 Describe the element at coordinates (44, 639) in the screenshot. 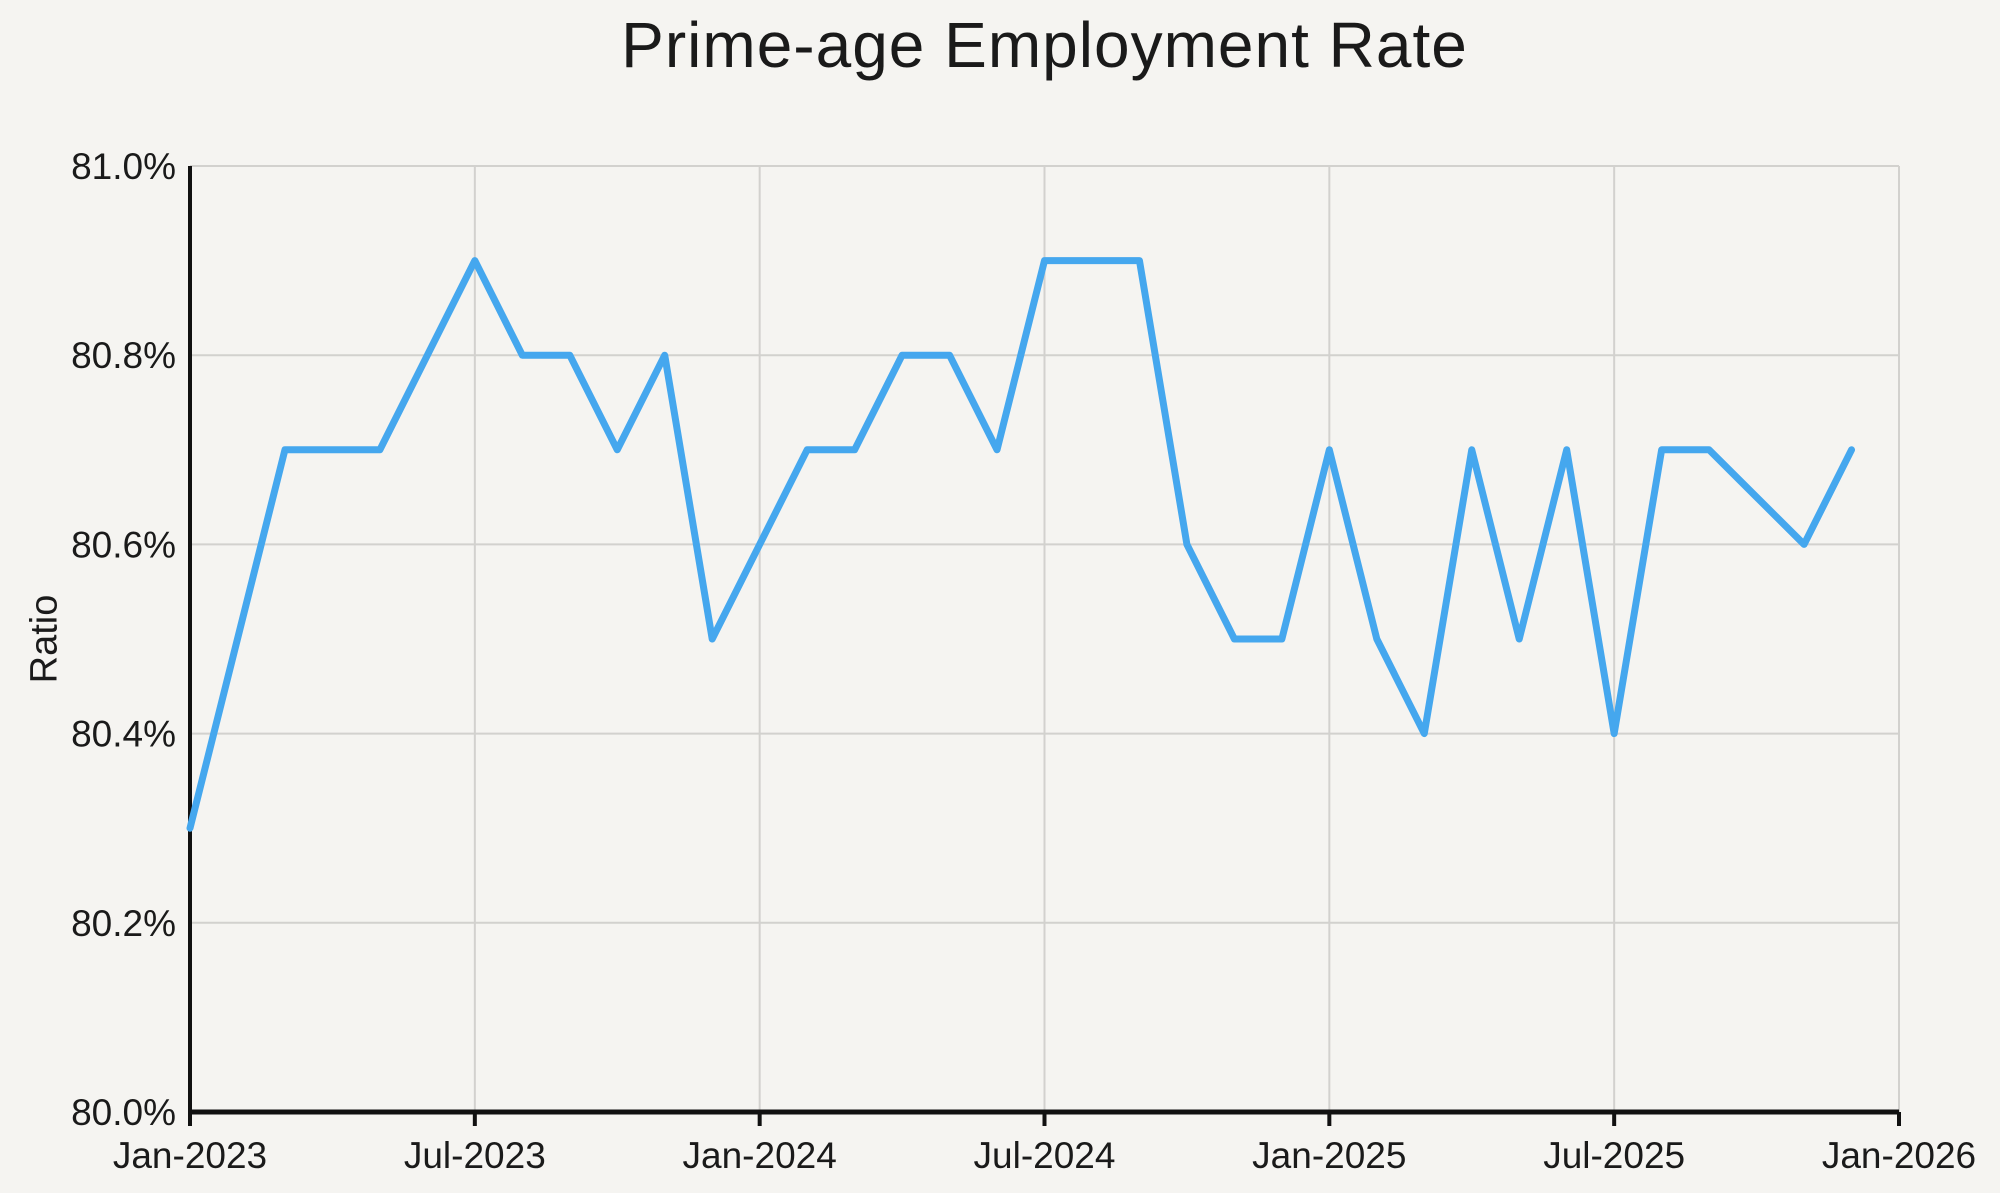

I see `y-axis-label: Ratio` at that location.